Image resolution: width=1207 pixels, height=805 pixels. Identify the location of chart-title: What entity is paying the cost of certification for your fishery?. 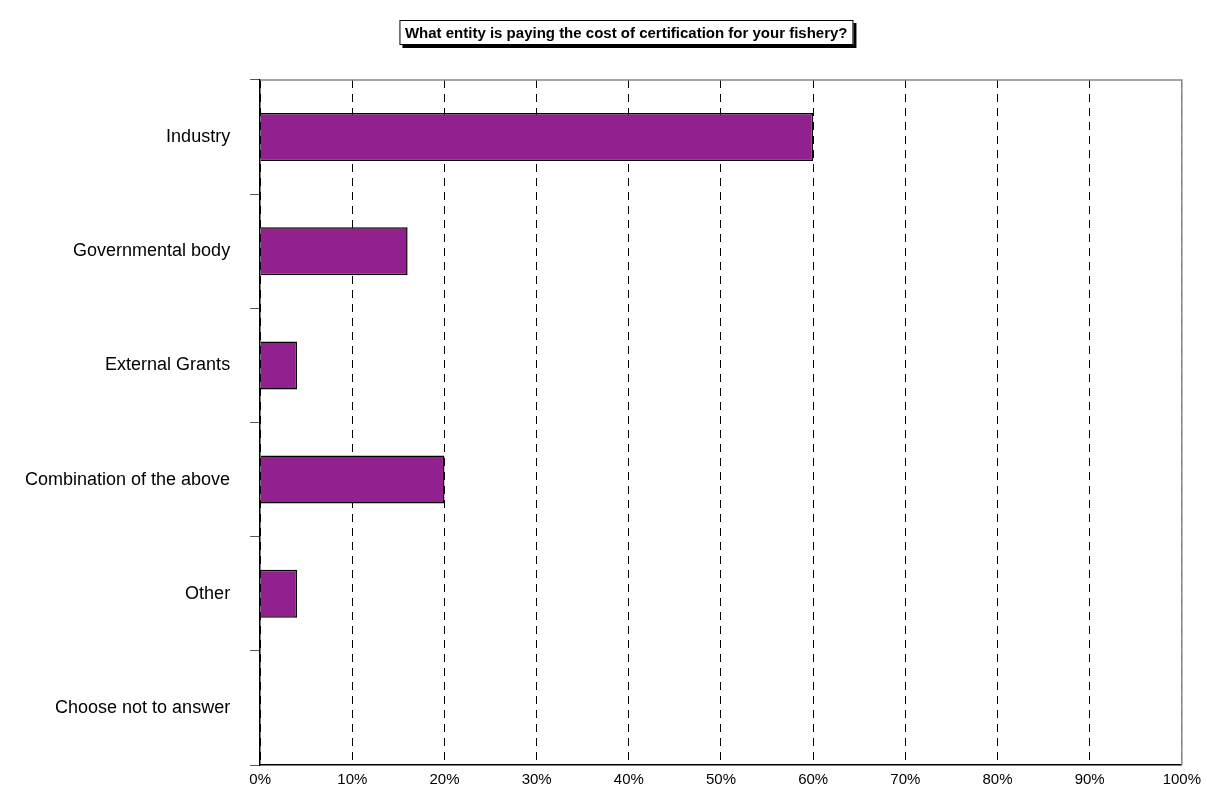
(626, 32).